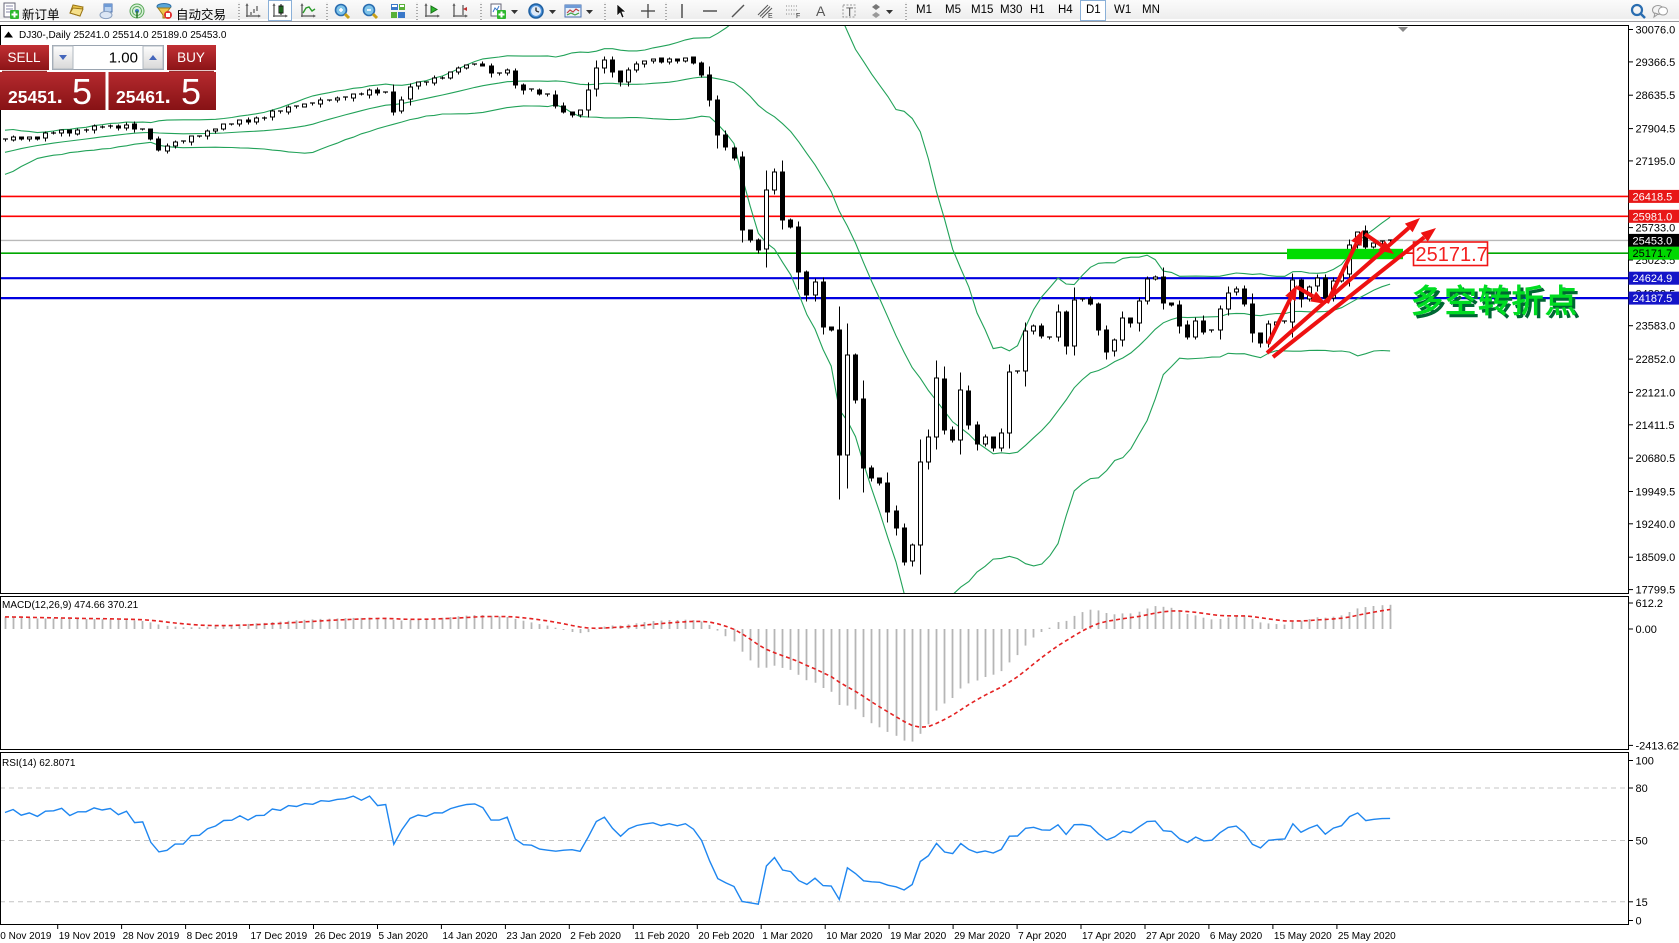  What do you see at coordinates (850, 12) in the screenshot?
I see `svg-text: T` at bounding box center [850, 12].